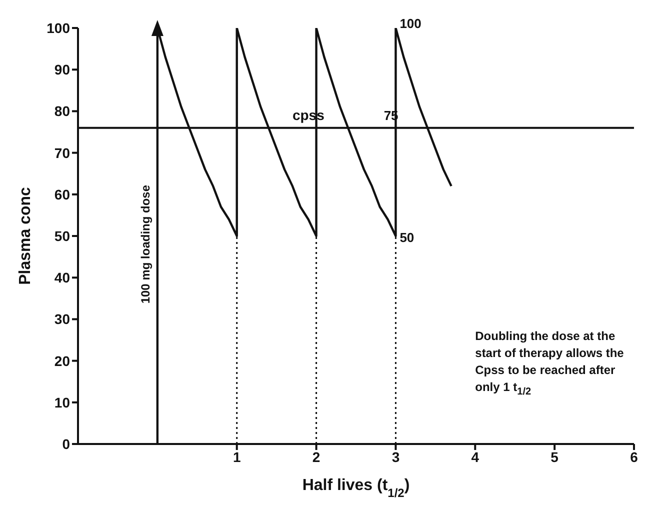 The height and width of the screenshot is (512, 662). I want to click on annotation: 100, so click(411, 23).